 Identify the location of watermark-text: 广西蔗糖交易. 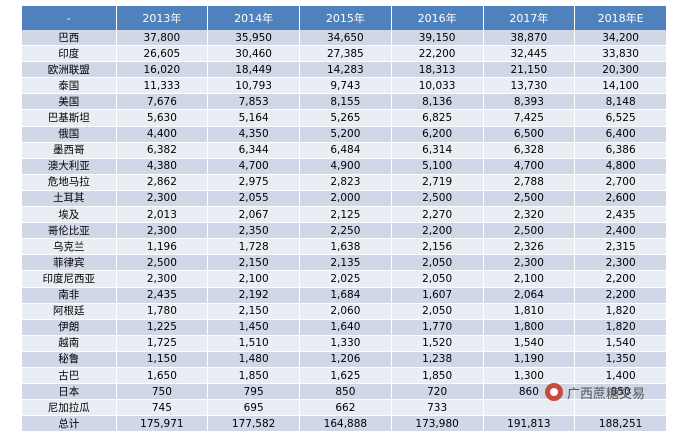
(606, 394).